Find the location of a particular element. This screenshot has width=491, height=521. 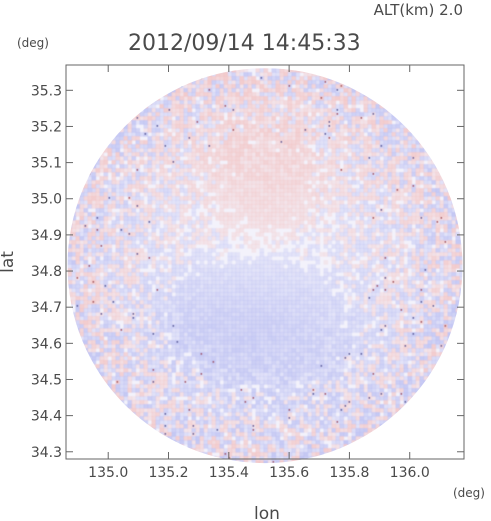

y-tick-label: 34.8 is located at coordinates (46, 272).